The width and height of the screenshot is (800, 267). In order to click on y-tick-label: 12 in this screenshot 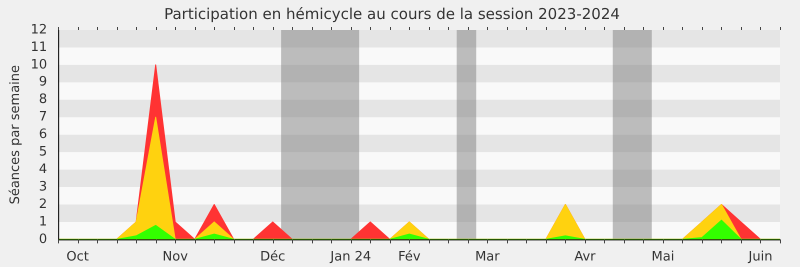, I will do `click(39, 30)`.